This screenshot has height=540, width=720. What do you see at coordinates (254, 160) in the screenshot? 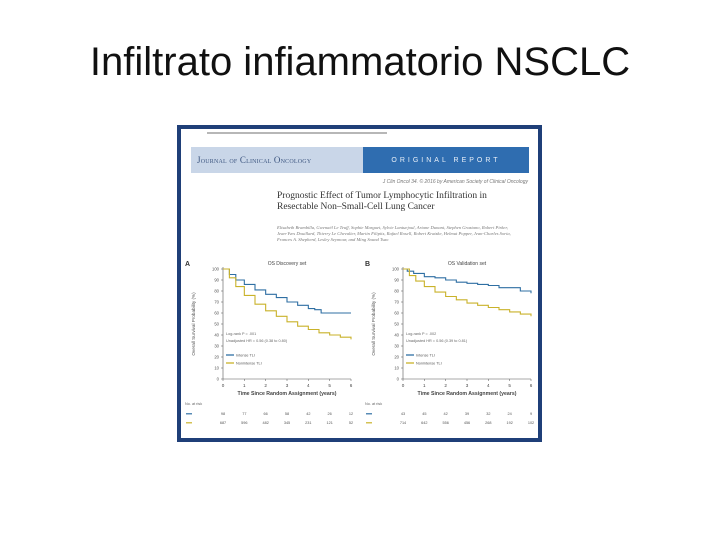
I see `journal-name: Journal of Clinical Oncology` at bounding box center [254, 160].